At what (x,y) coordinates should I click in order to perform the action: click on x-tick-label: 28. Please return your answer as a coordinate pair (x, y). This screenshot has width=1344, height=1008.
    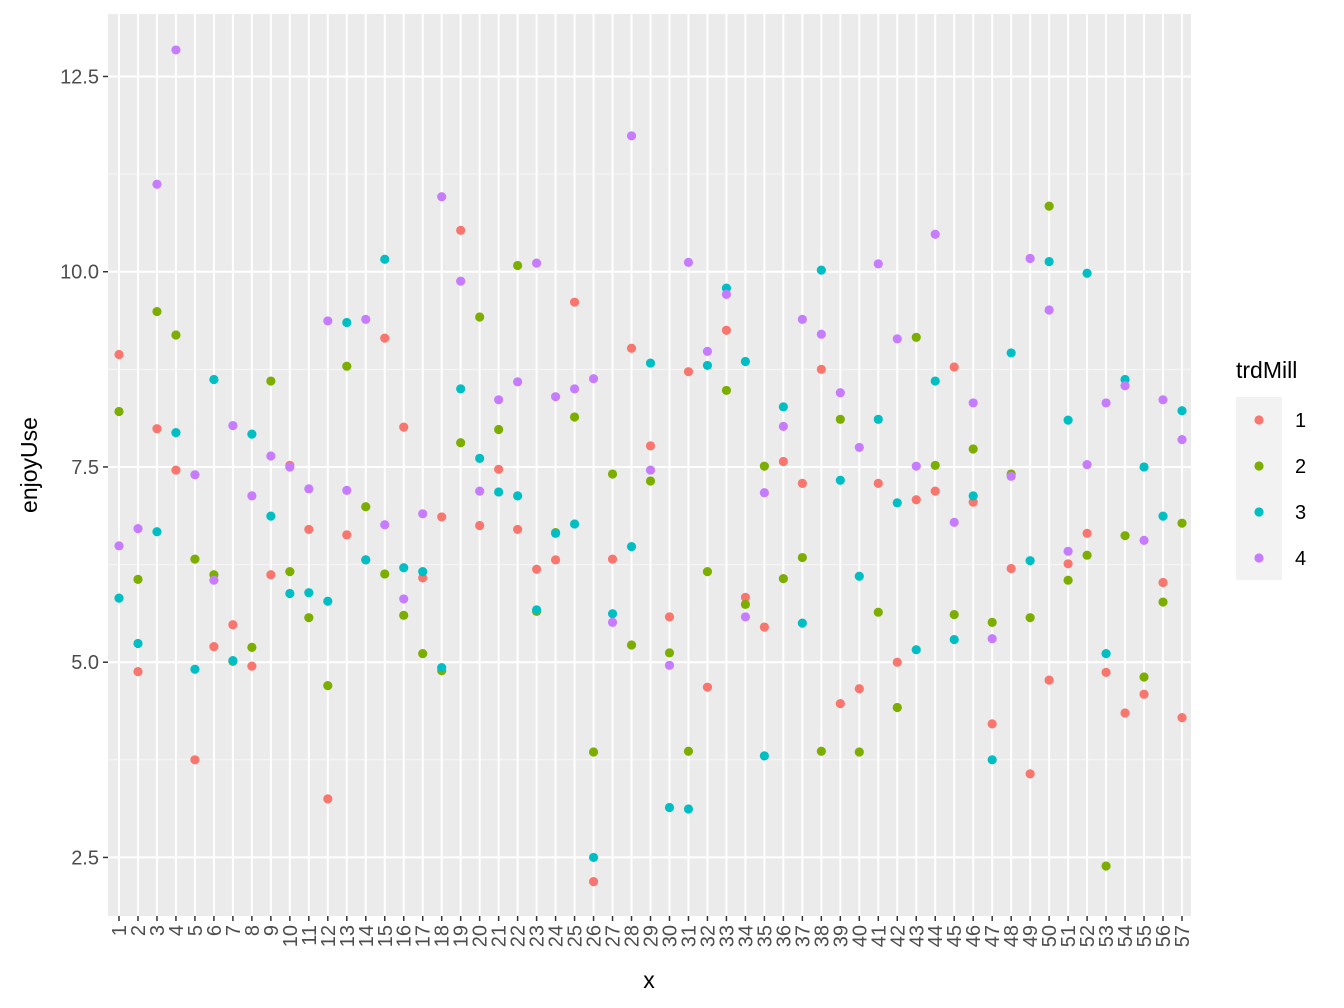
    Looking at the image, I should click on (633, 936).